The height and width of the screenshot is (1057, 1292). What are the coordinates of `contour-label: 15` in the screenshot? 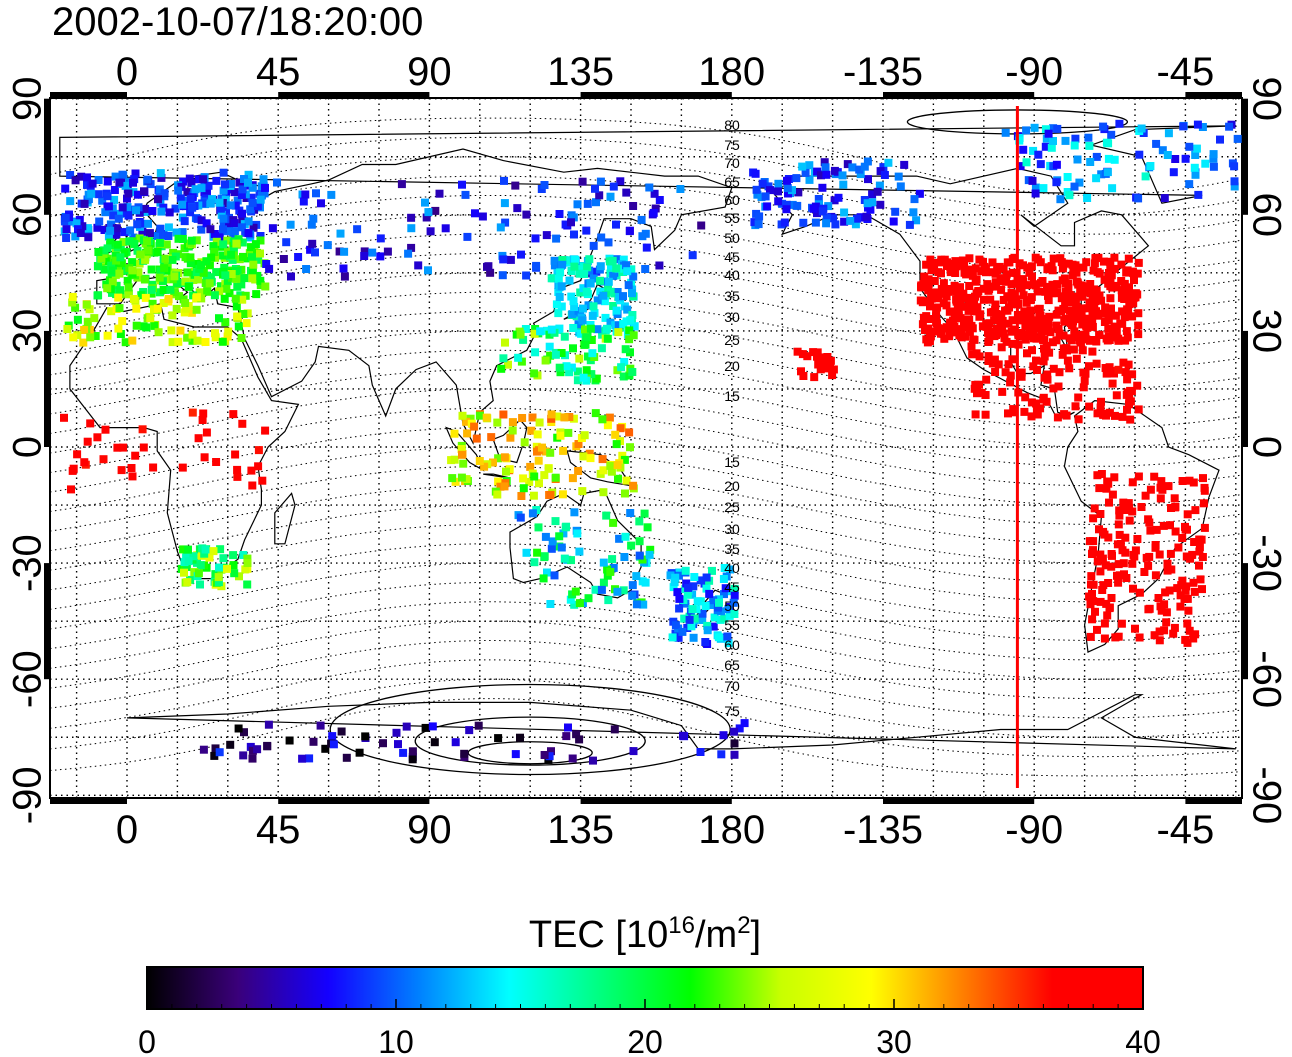 It's located at (732, 462).